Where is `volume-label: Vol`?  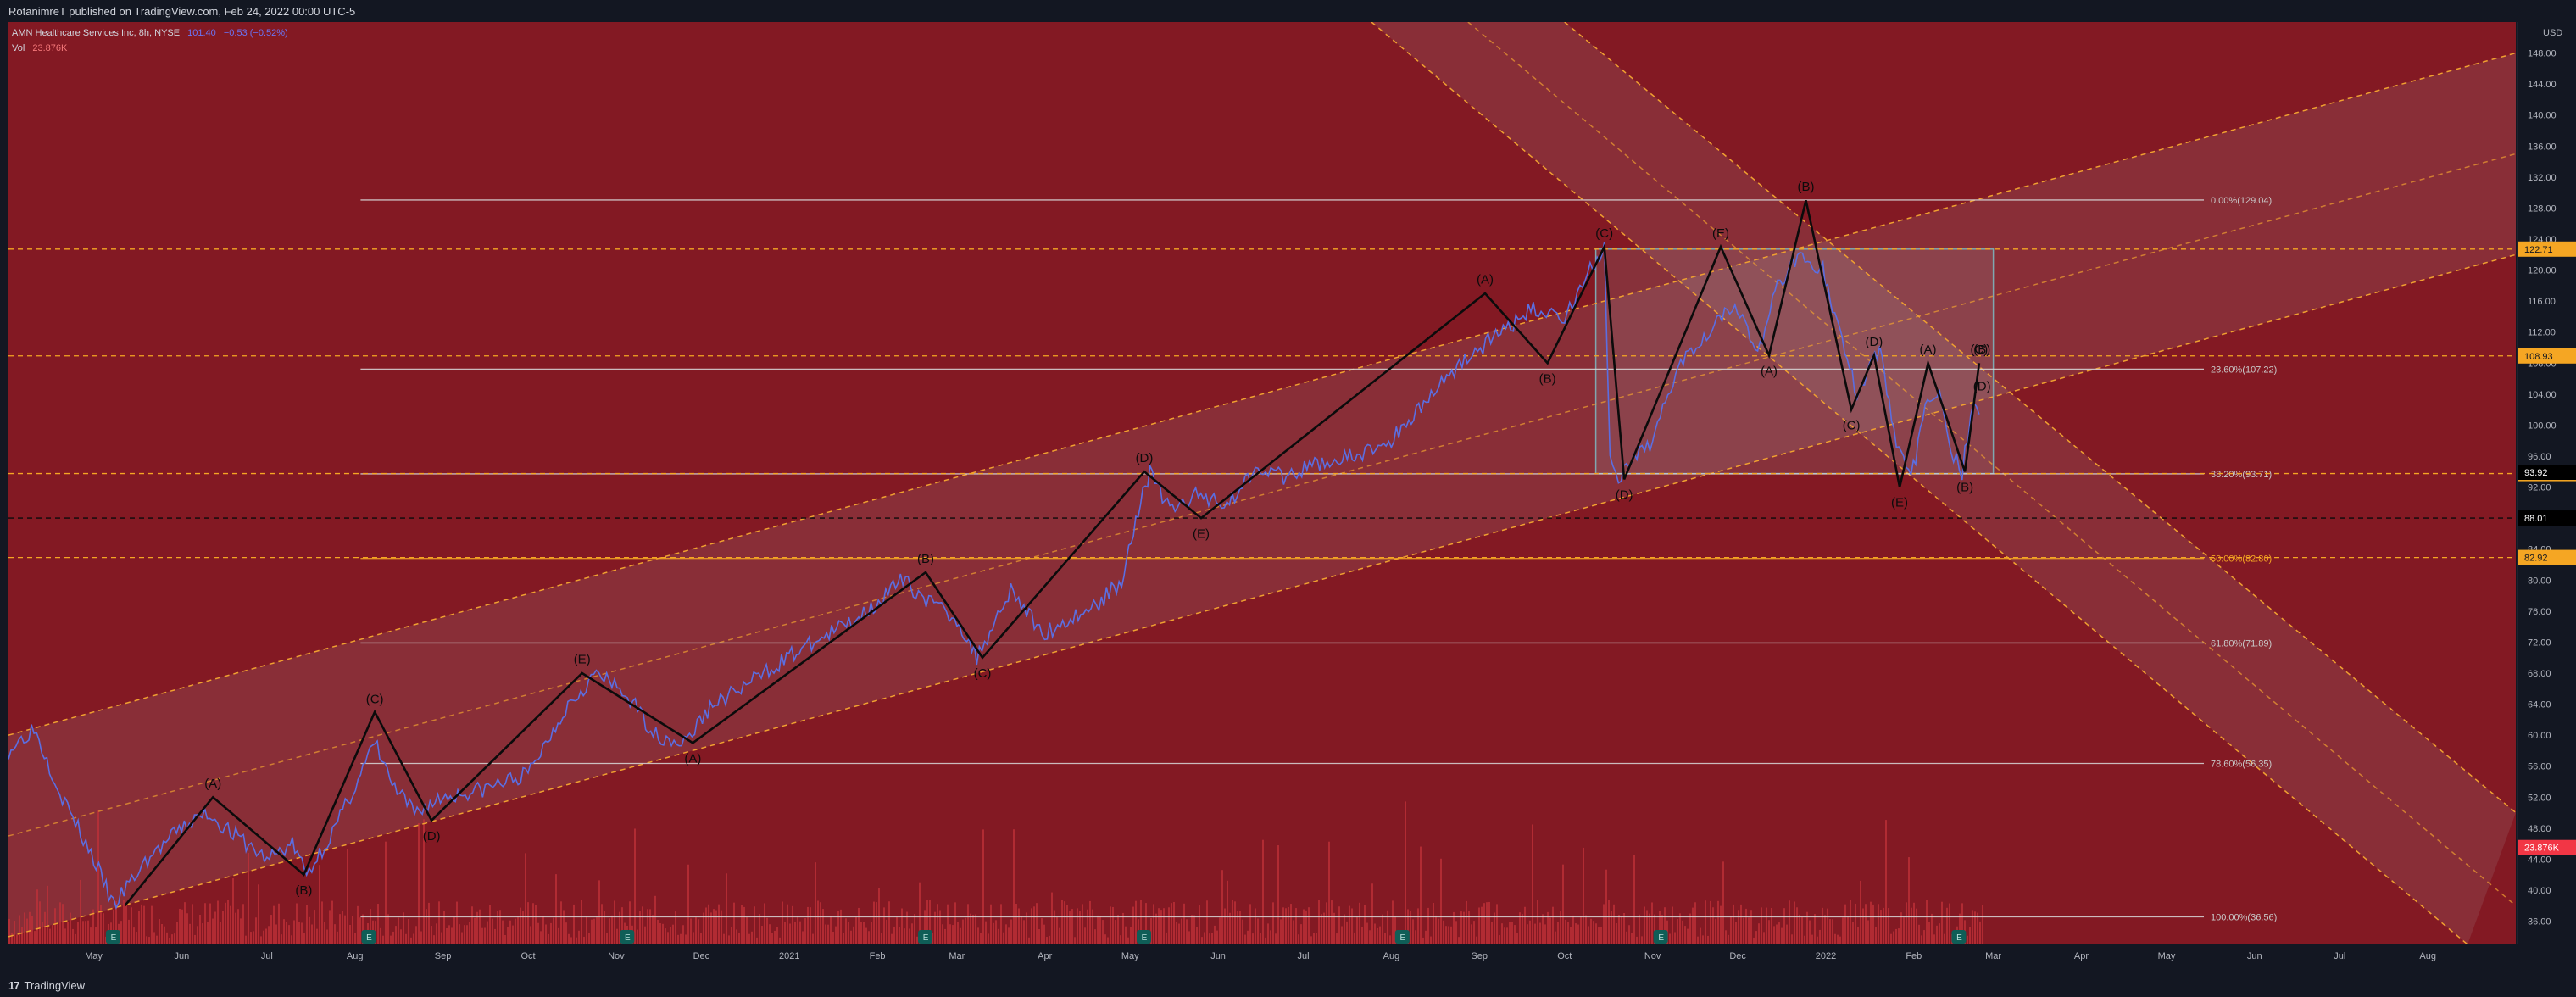 volume-label: Vol is located at coordinates (18, 48).